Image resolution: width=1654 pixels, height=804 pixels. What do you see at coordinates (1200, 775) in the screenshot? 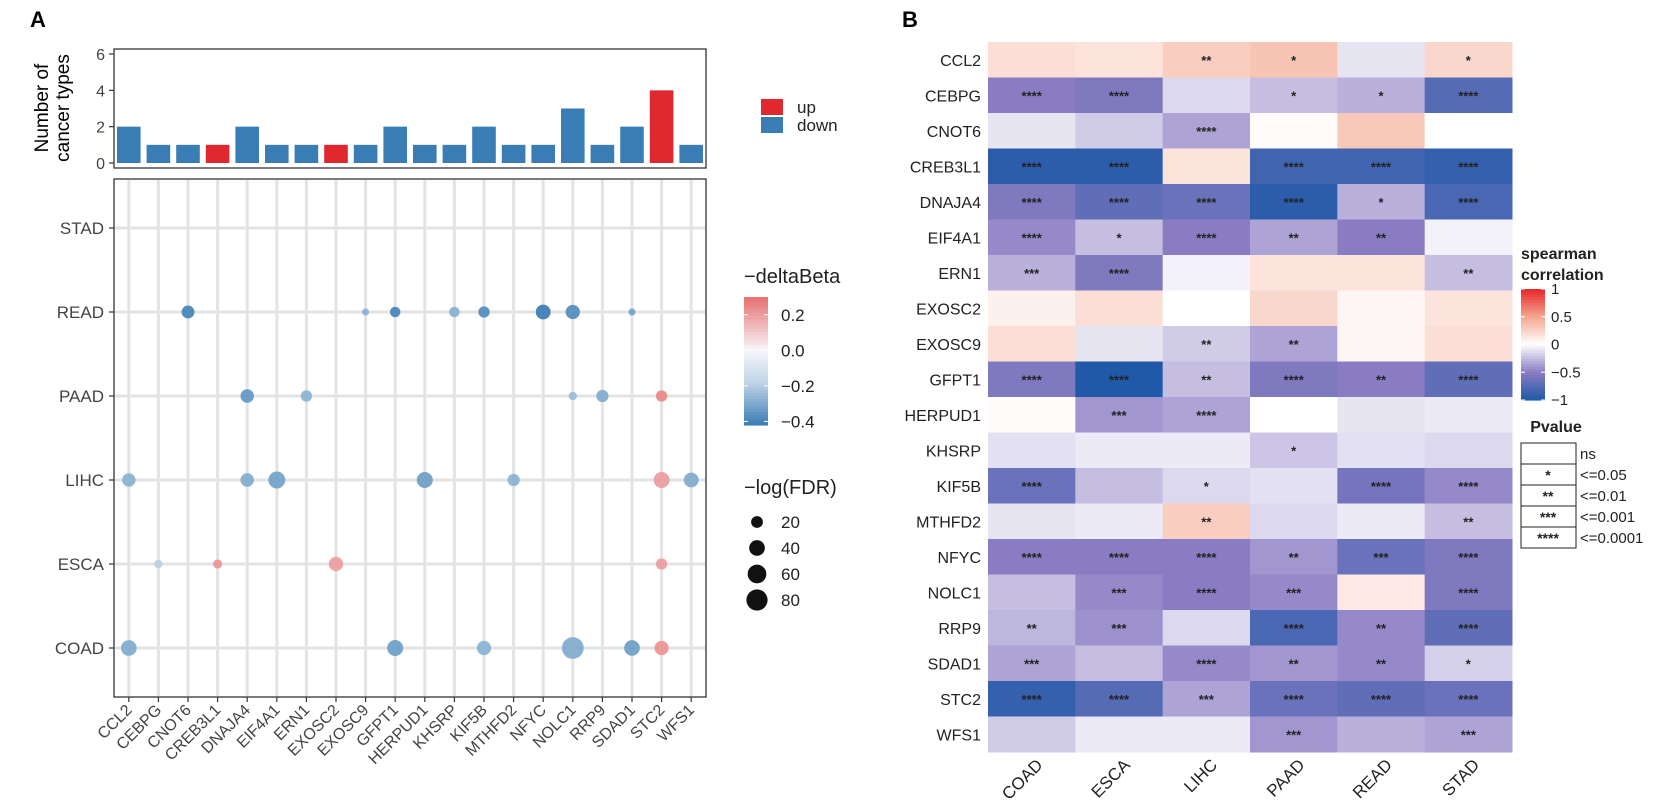
I see `heatmap-col-label: LIHC` at bounding box center [1200, 775].